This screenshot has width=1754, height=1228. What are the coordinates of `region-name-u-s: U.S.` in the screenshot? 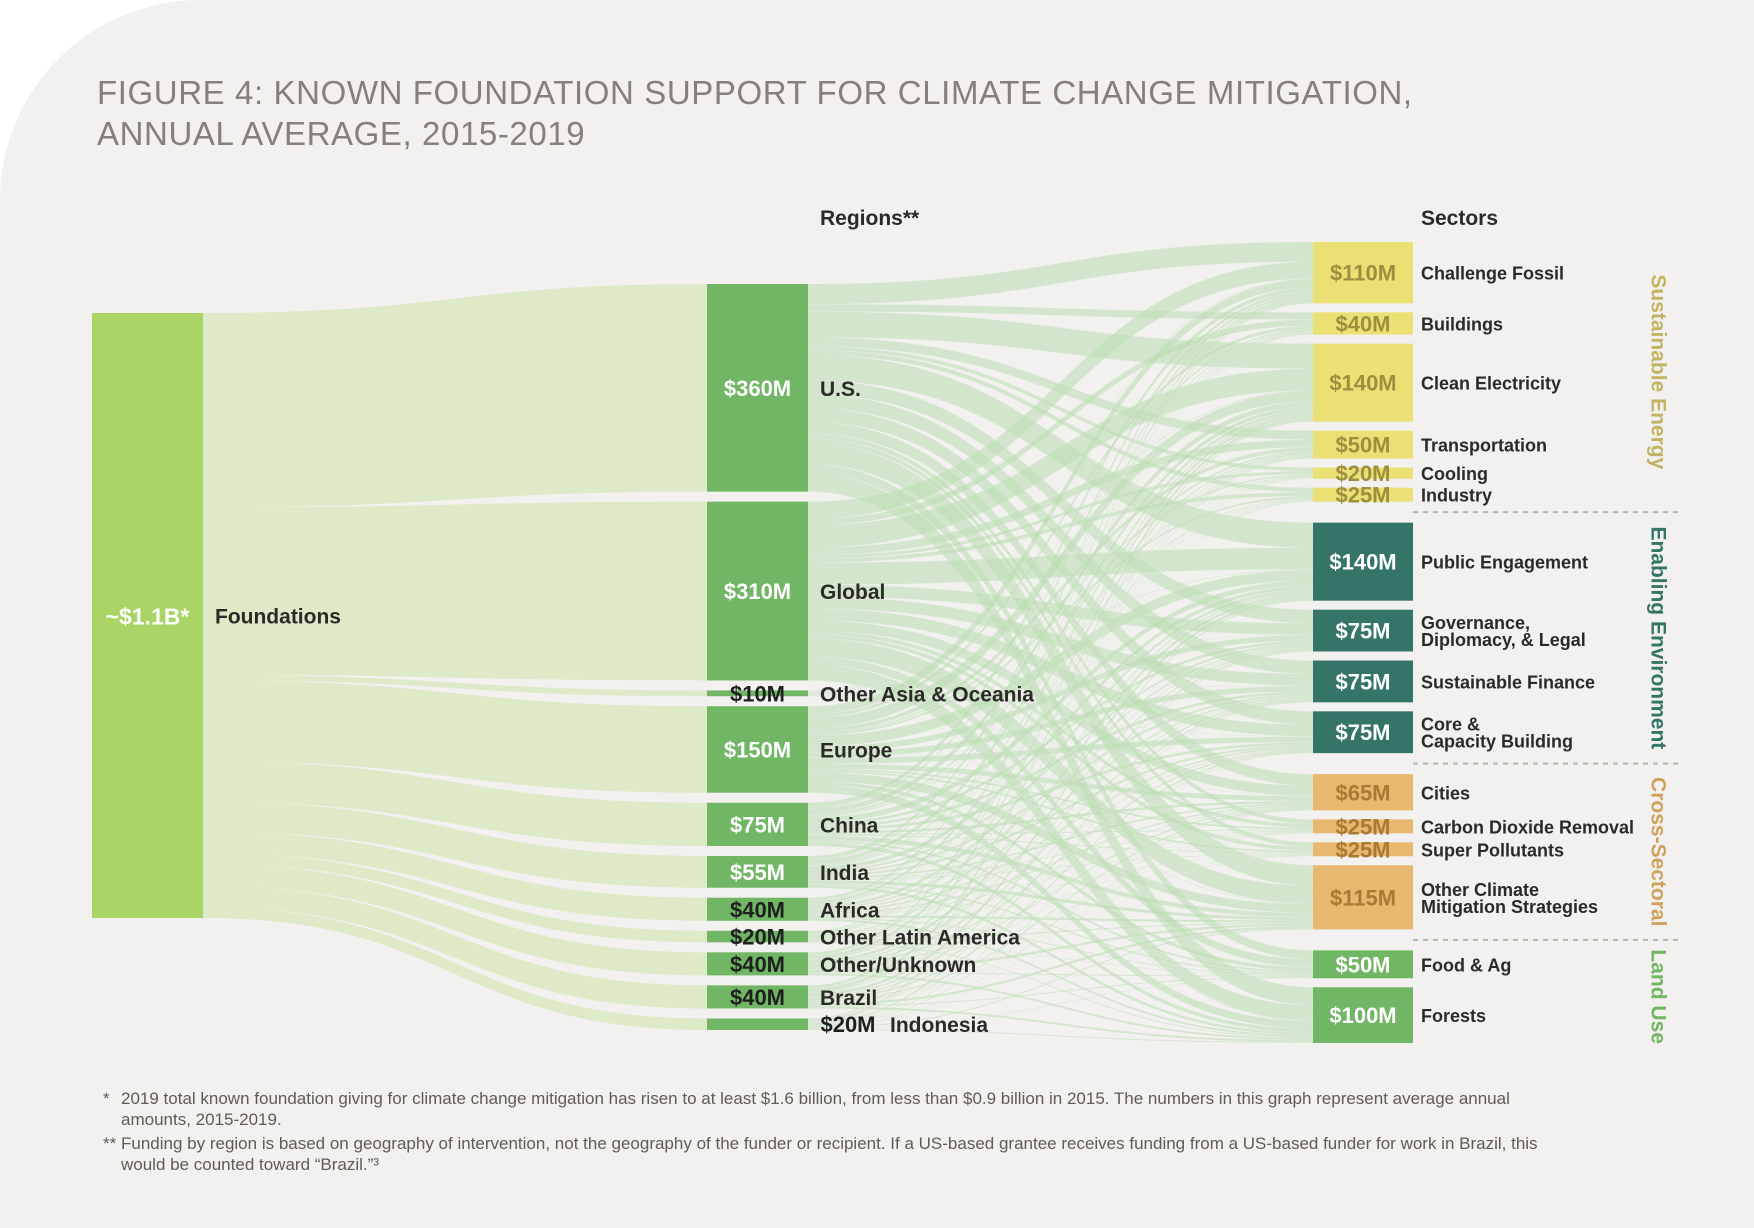 It's located at (840, 389).